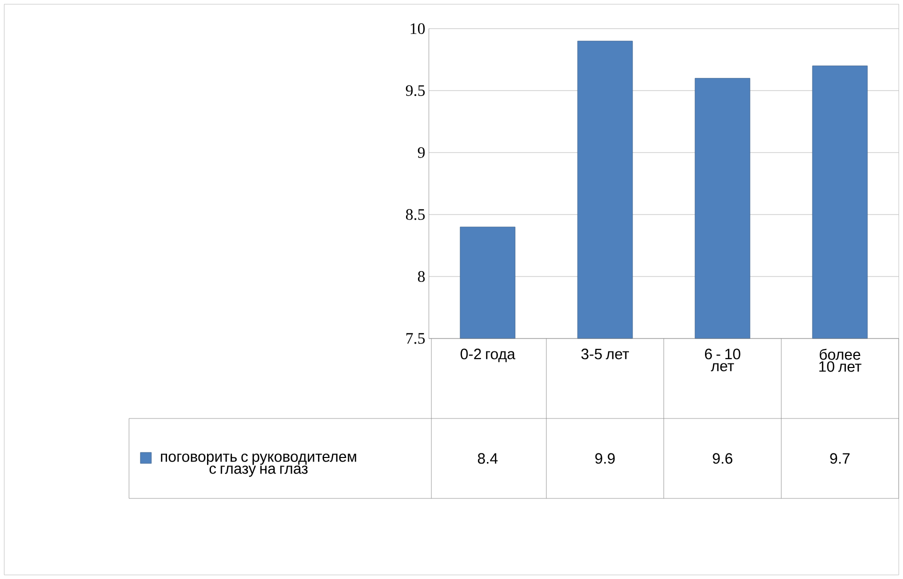  What do you see at coordinates (840, 360) in the screenshot?
I see `x-tick-label: более 10 лет` at bounding box center [840, 360].